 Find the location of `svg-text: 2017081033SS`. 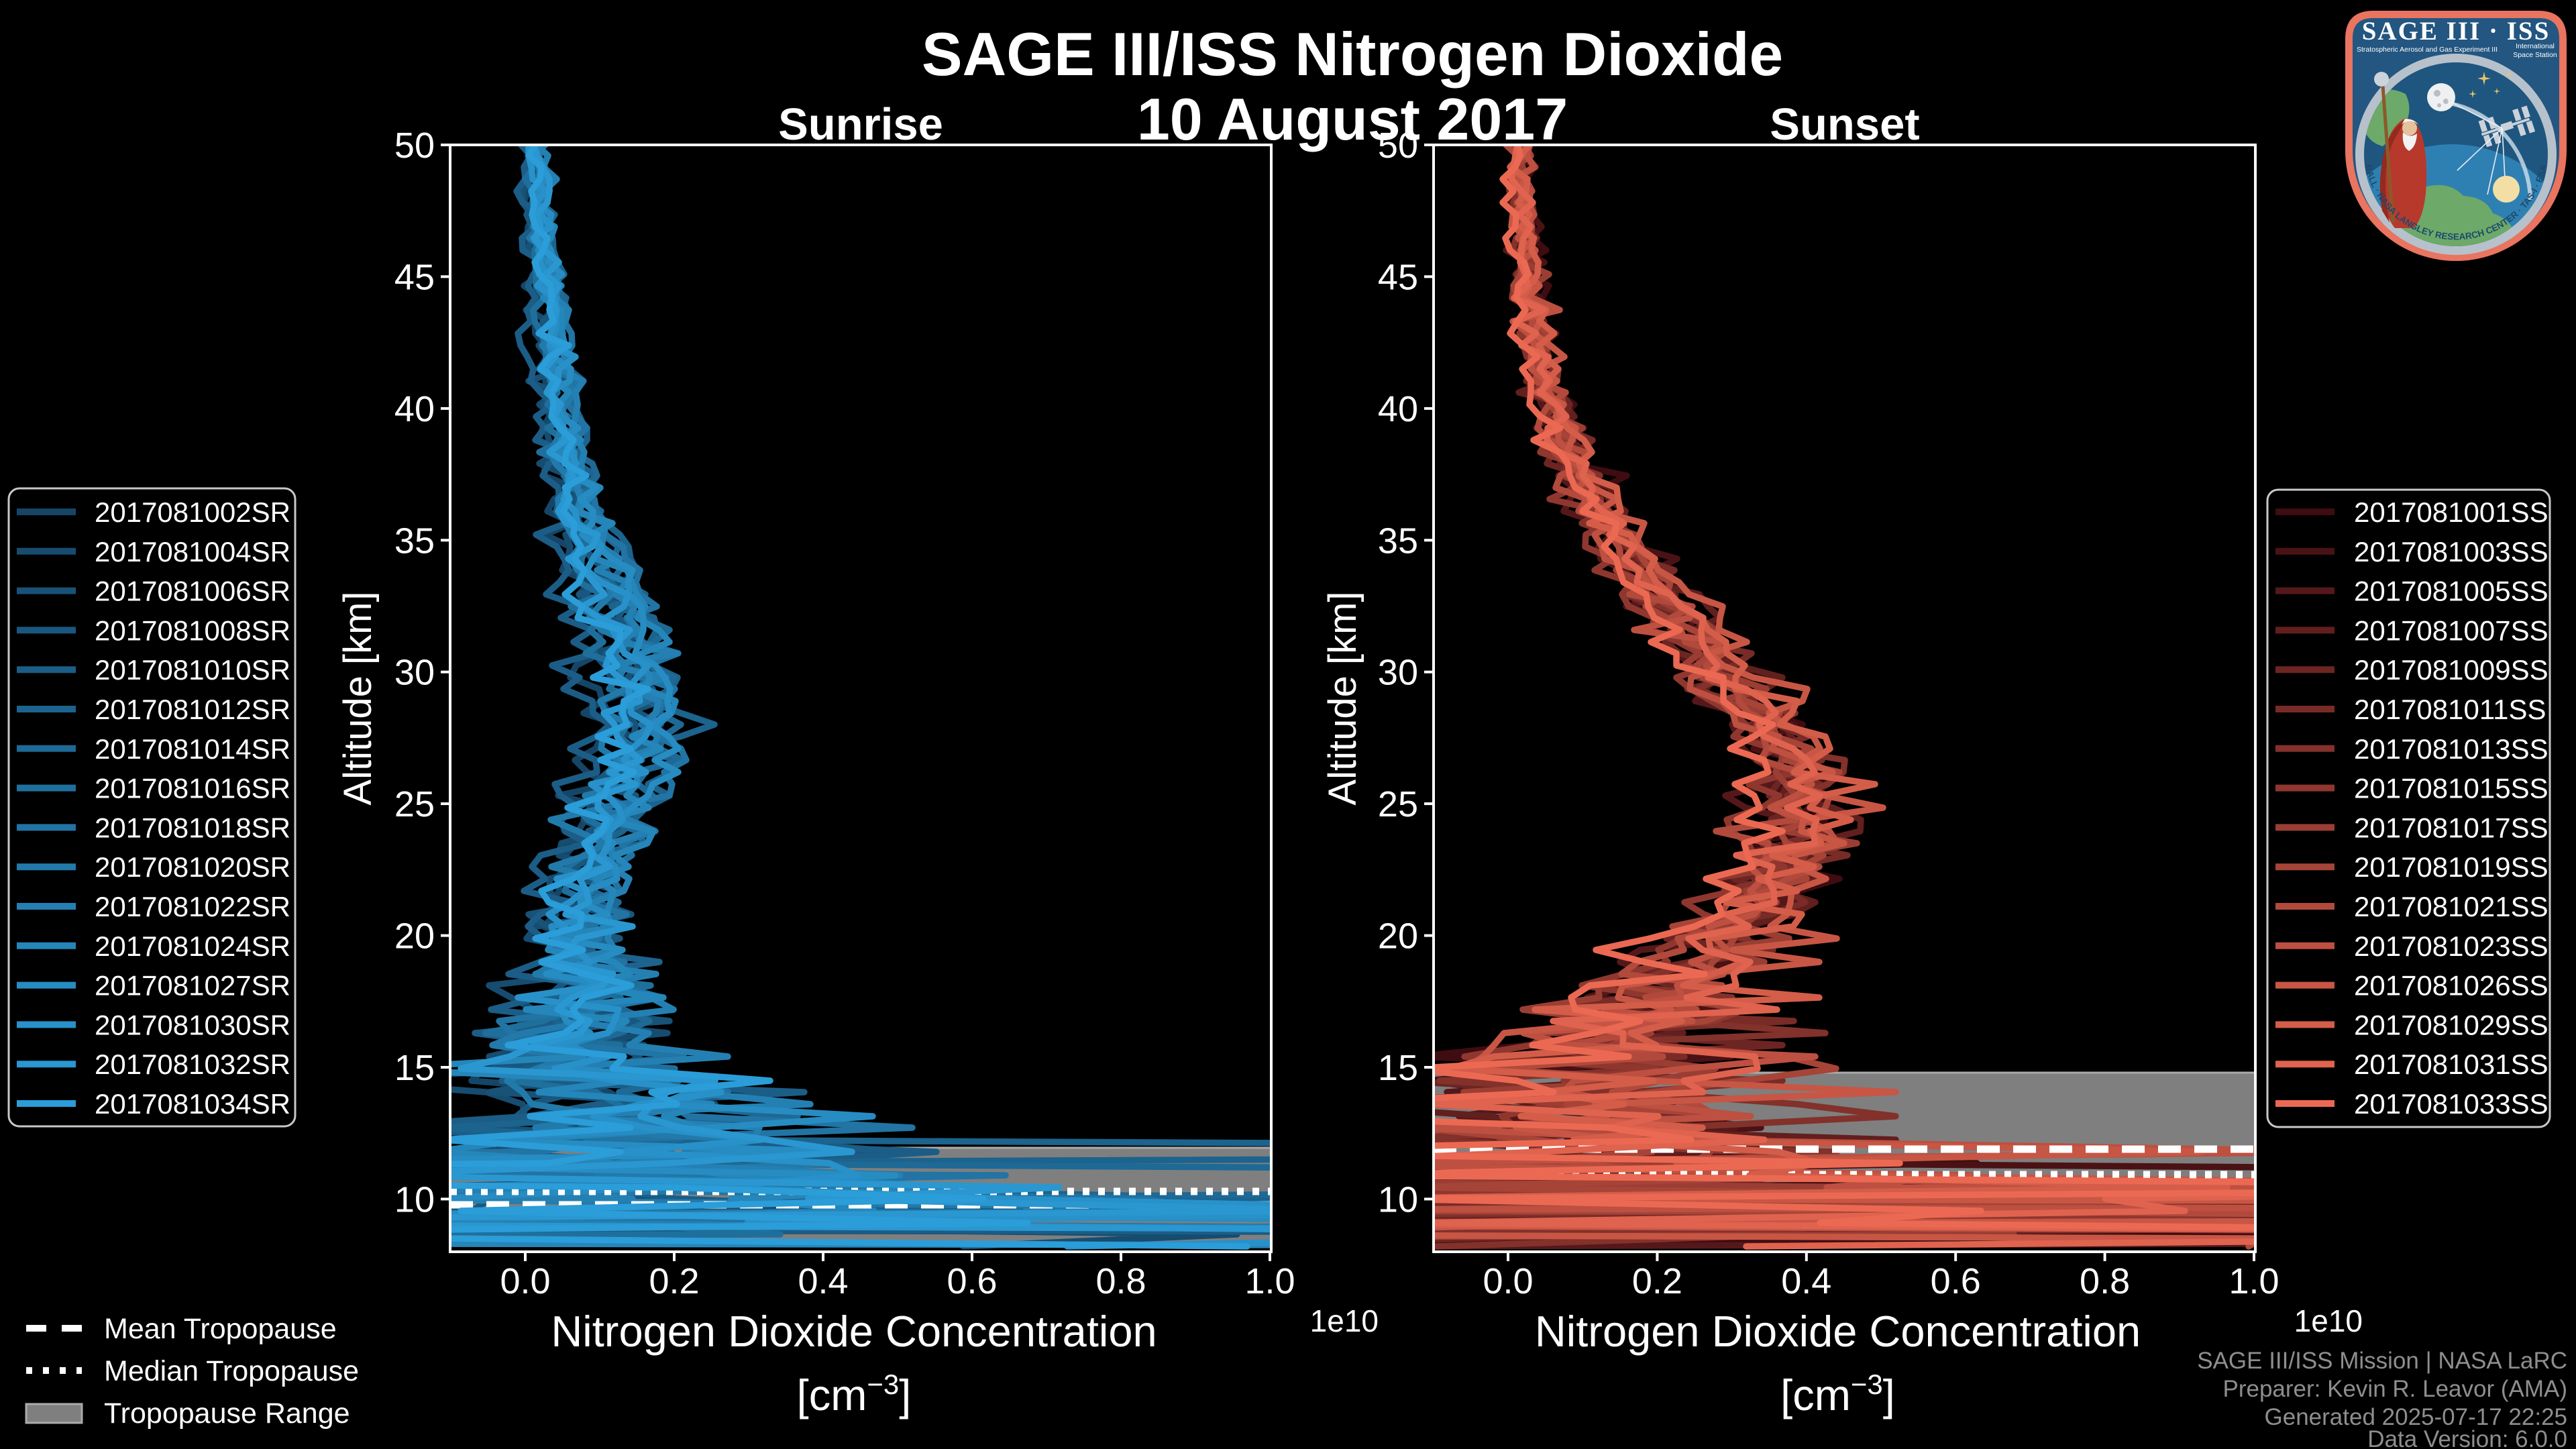

svg-text: 2017081033SS is located at coordinates (2451, 1104).